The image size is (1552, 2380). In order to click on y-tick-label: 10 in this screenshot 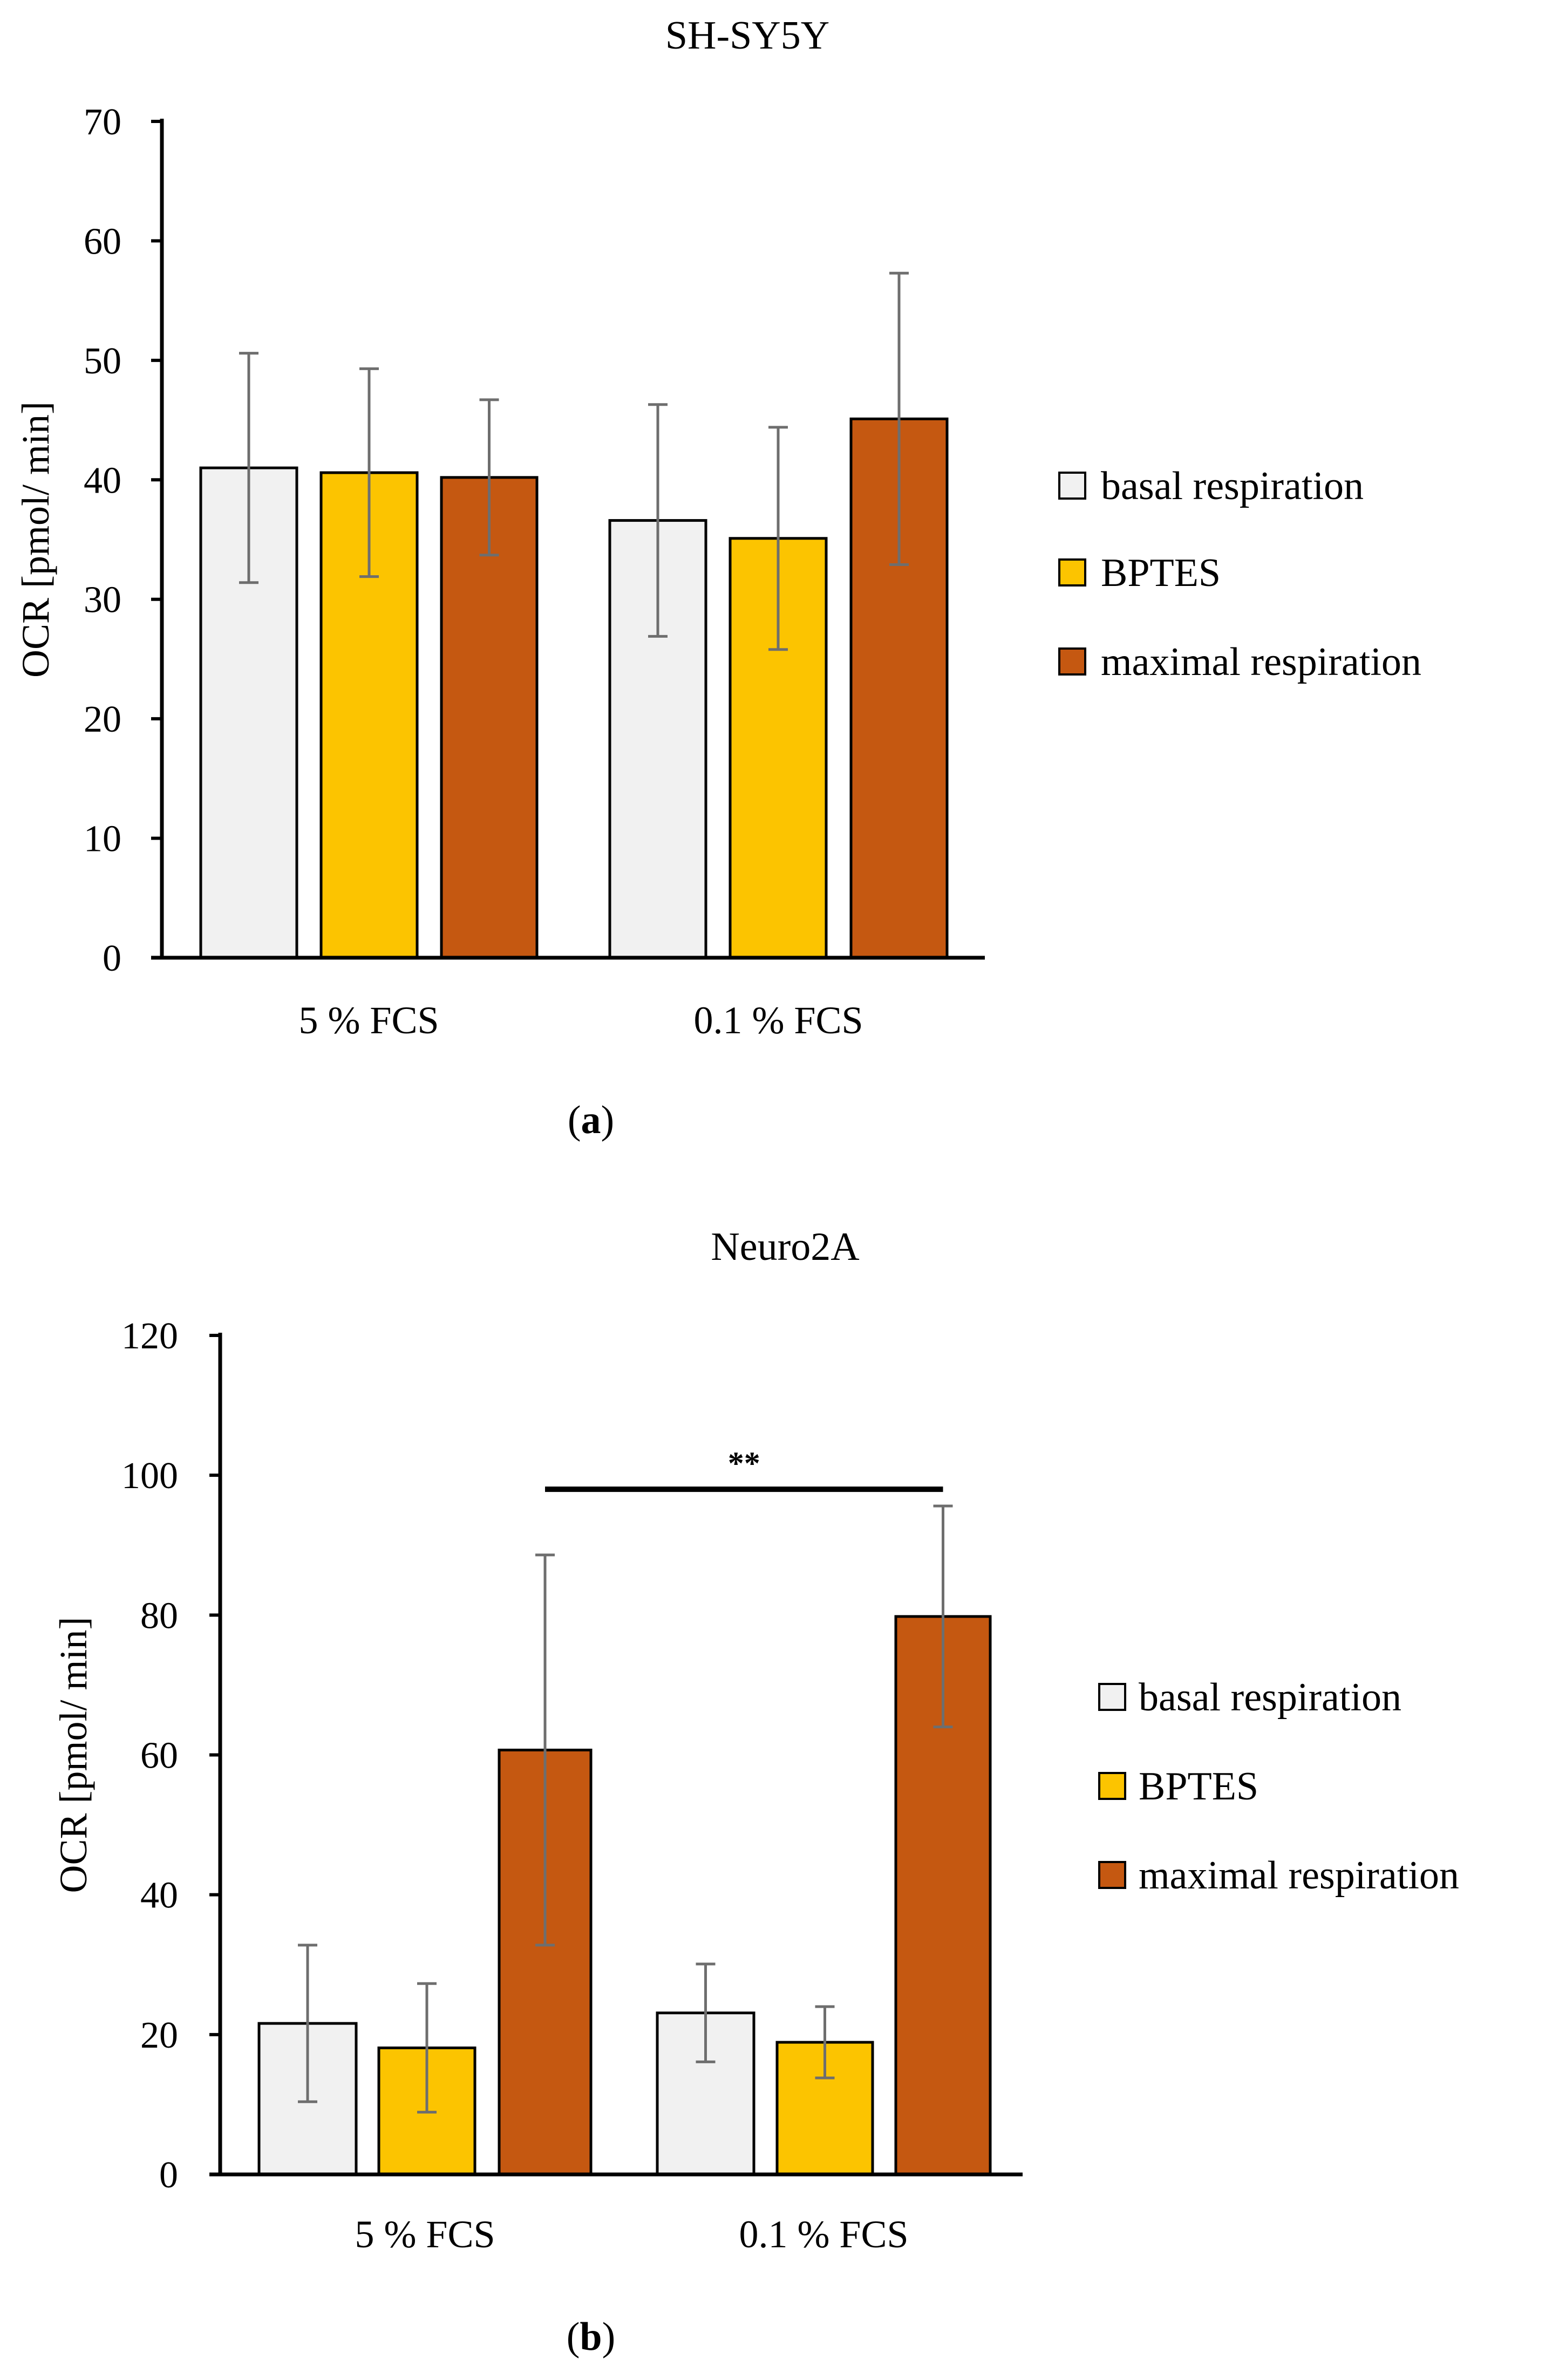, I will do `click(102, 840)`.